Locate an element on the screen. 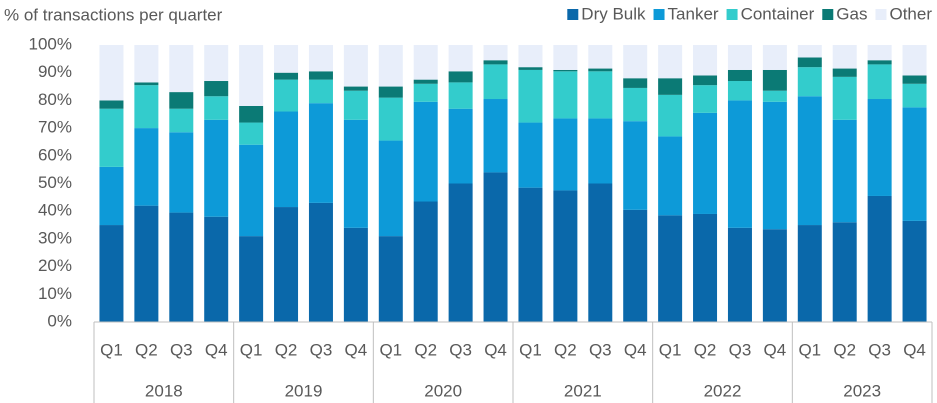 The image size is (937, 403). year-label: 2018 is located at coordinates (164, 390).